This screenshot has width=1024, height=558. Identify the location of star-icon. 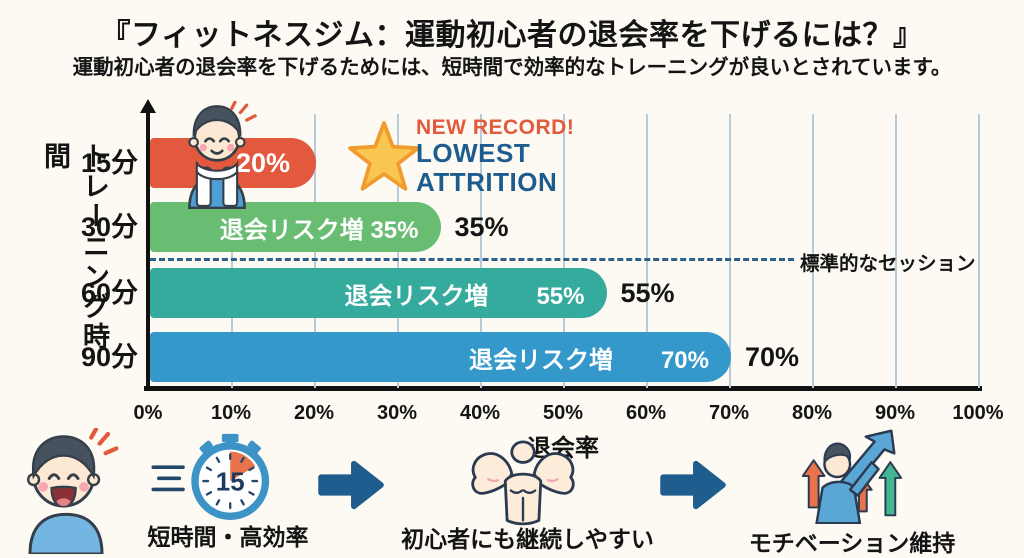
(384, 156).